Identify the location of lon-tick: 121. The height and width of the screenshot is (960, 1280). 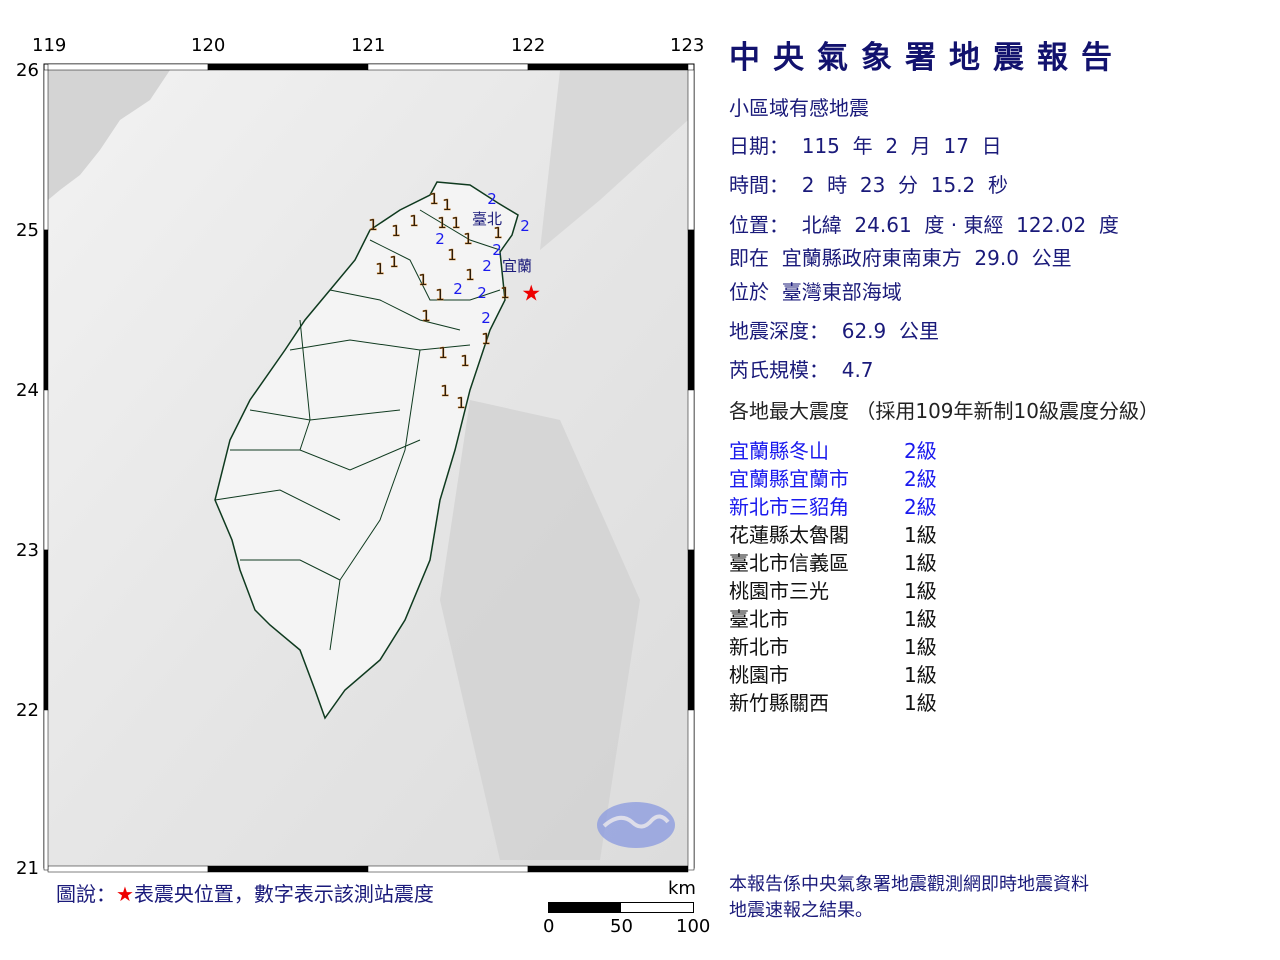
(368, 45).